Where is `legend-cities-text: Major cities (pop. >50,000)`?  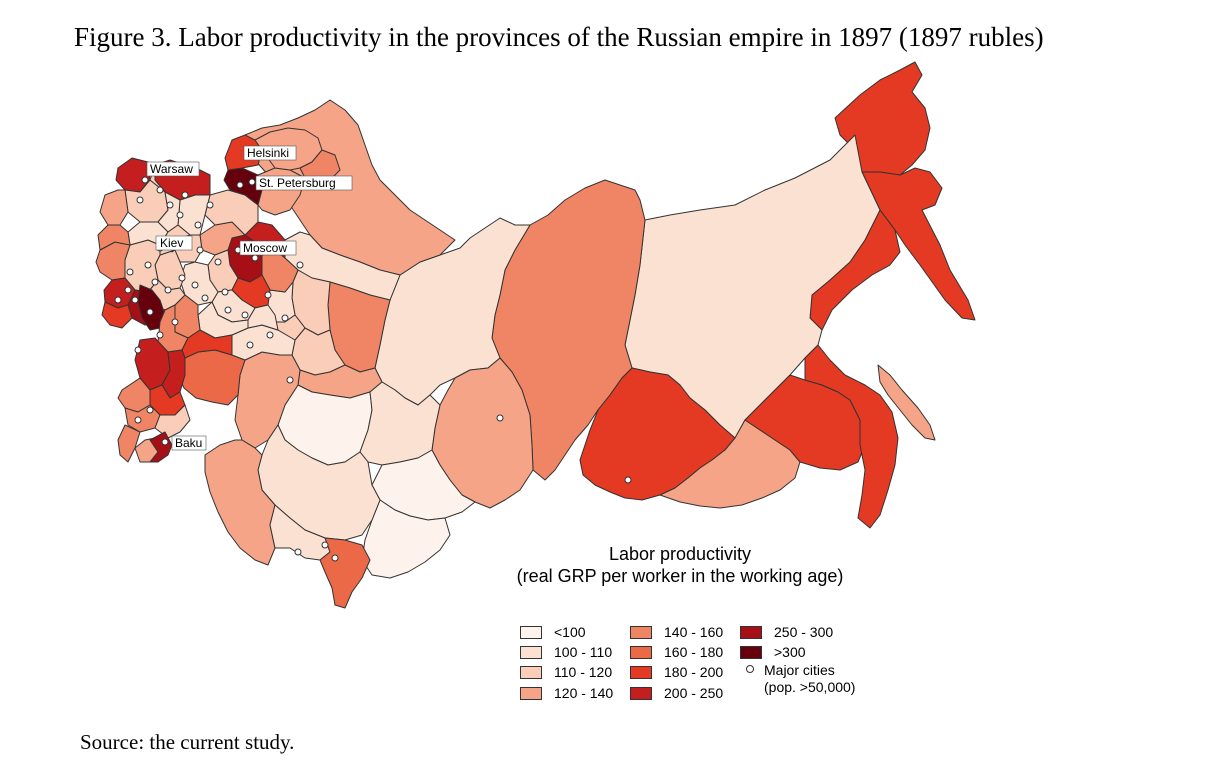 legend-cities-text: Major cities (pop. >50,000) is located at coordinates (809, 679).